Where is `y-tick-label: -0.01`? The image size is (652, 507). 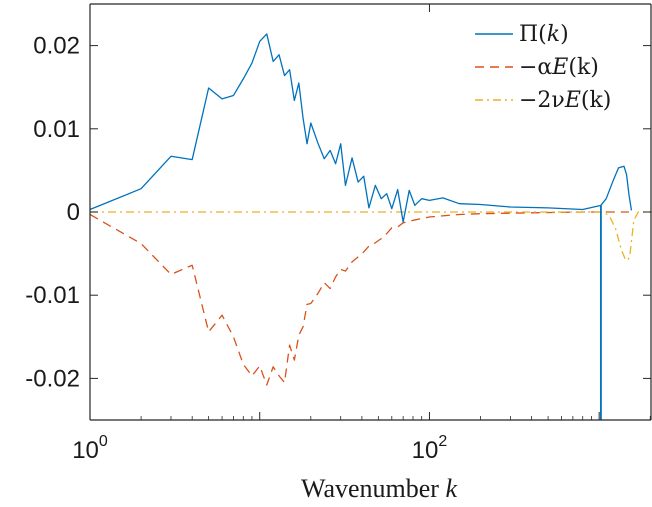 y-tick-label: -0.01 is located at coordinates (52, 295).